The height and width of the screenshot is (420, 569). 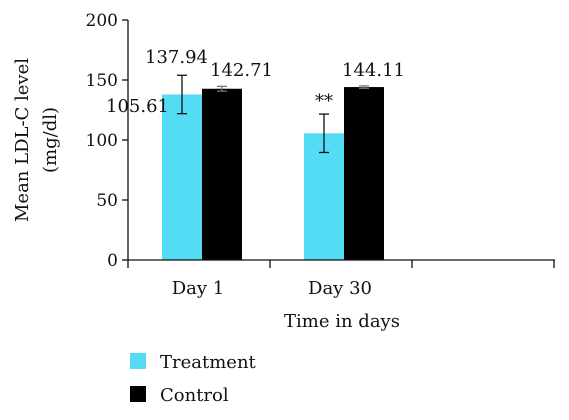 I want to click on y-tick-label: 50, so click(x=107, y=201).